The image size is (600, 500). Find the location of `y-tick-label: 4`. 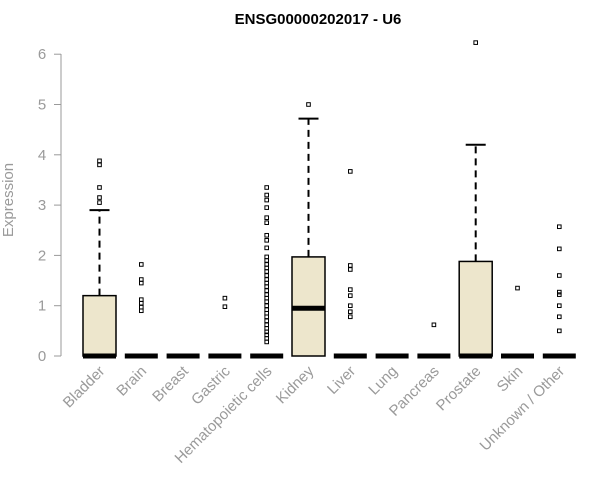

y-tick-label: 4 is located at coordinates (42, 155).